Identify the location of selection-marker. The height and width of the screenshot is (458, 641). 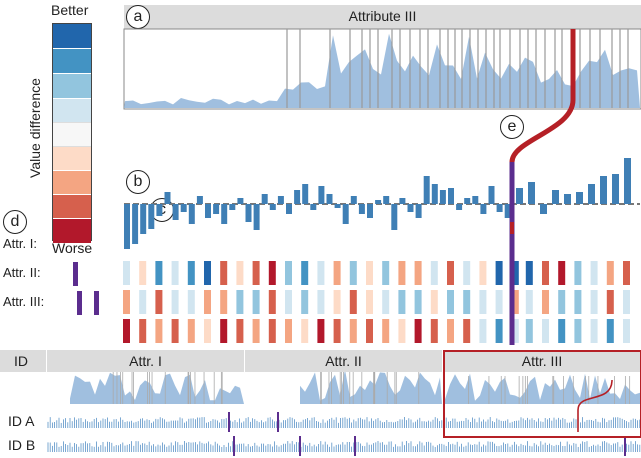
(512, 228).